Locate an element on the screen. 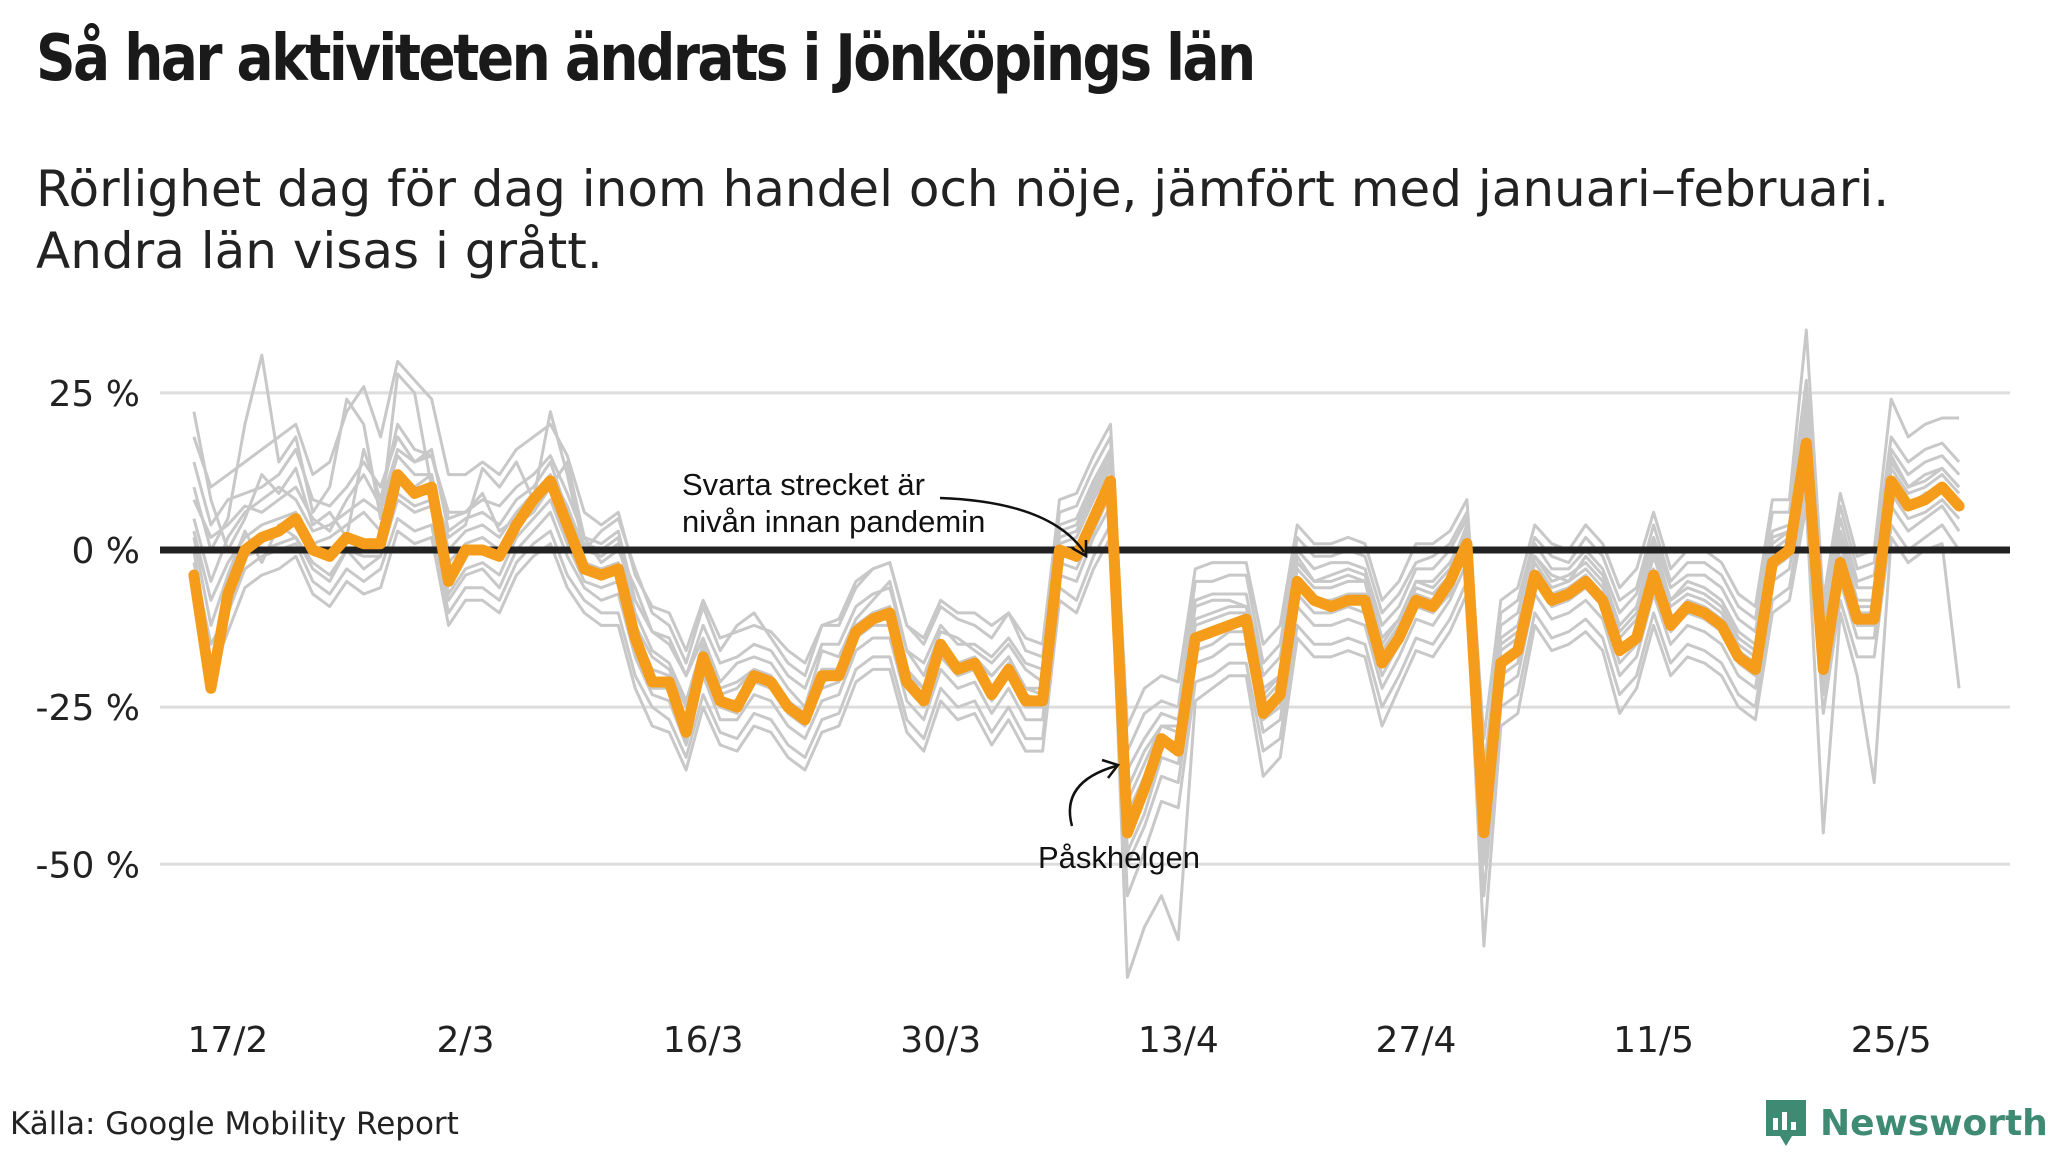 The width and height of the screenshot is (2048, 1152). y-tick-label: -25 % is located at coordinates (88, 708).